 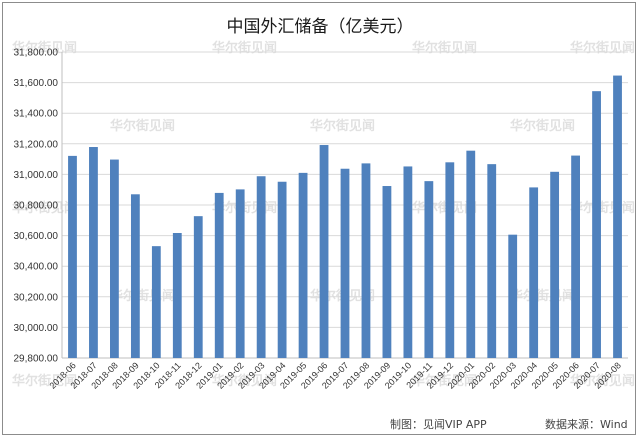 What do you see at coordinates (36, 297) in the screenshot?
I see `y-tick-label: 30,200.00` at bounding box center [36, 297].